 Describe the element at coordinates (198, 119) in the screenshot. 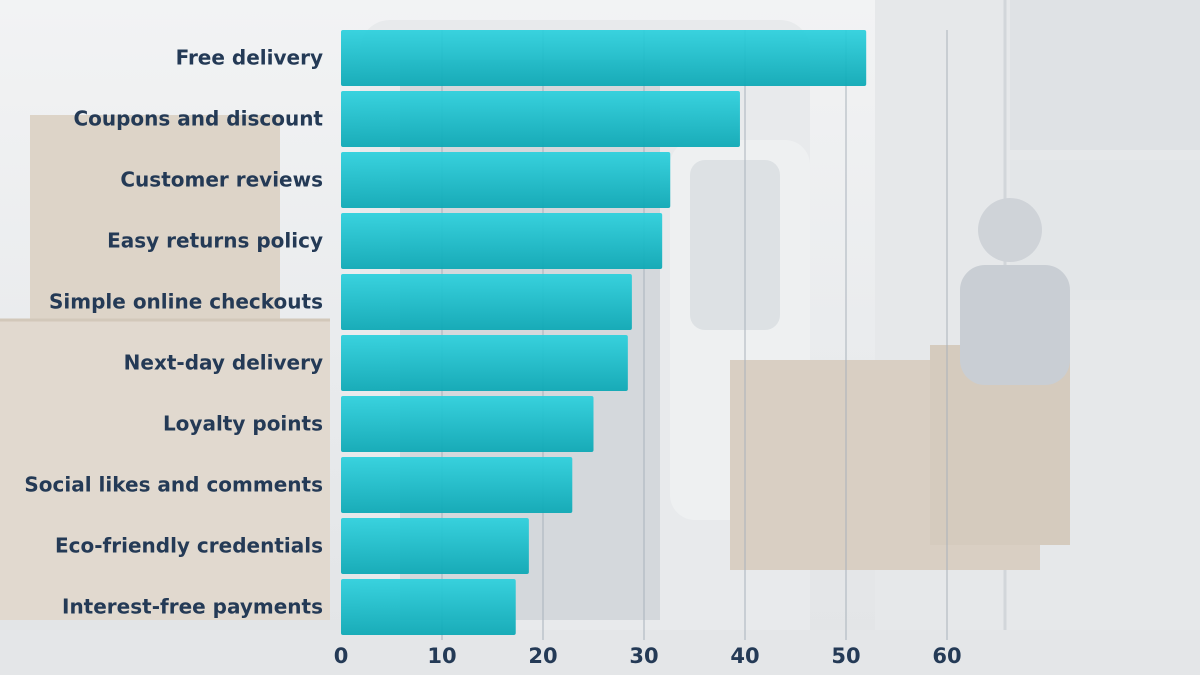

I see `category-label: Coupons and discount` at that location.